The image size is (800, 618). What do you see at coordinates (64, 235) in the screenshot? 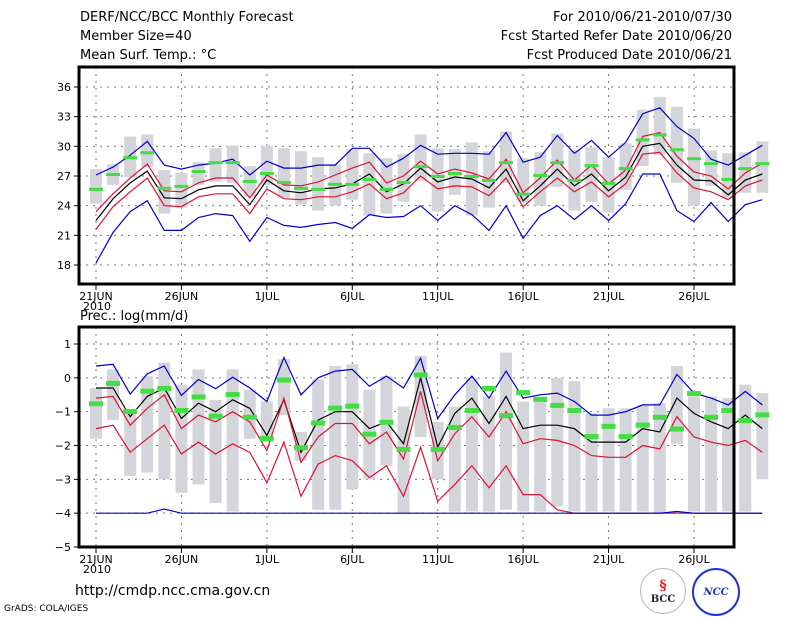
I see `temp-ytick-label: 21` at bounding box center [64, 235].